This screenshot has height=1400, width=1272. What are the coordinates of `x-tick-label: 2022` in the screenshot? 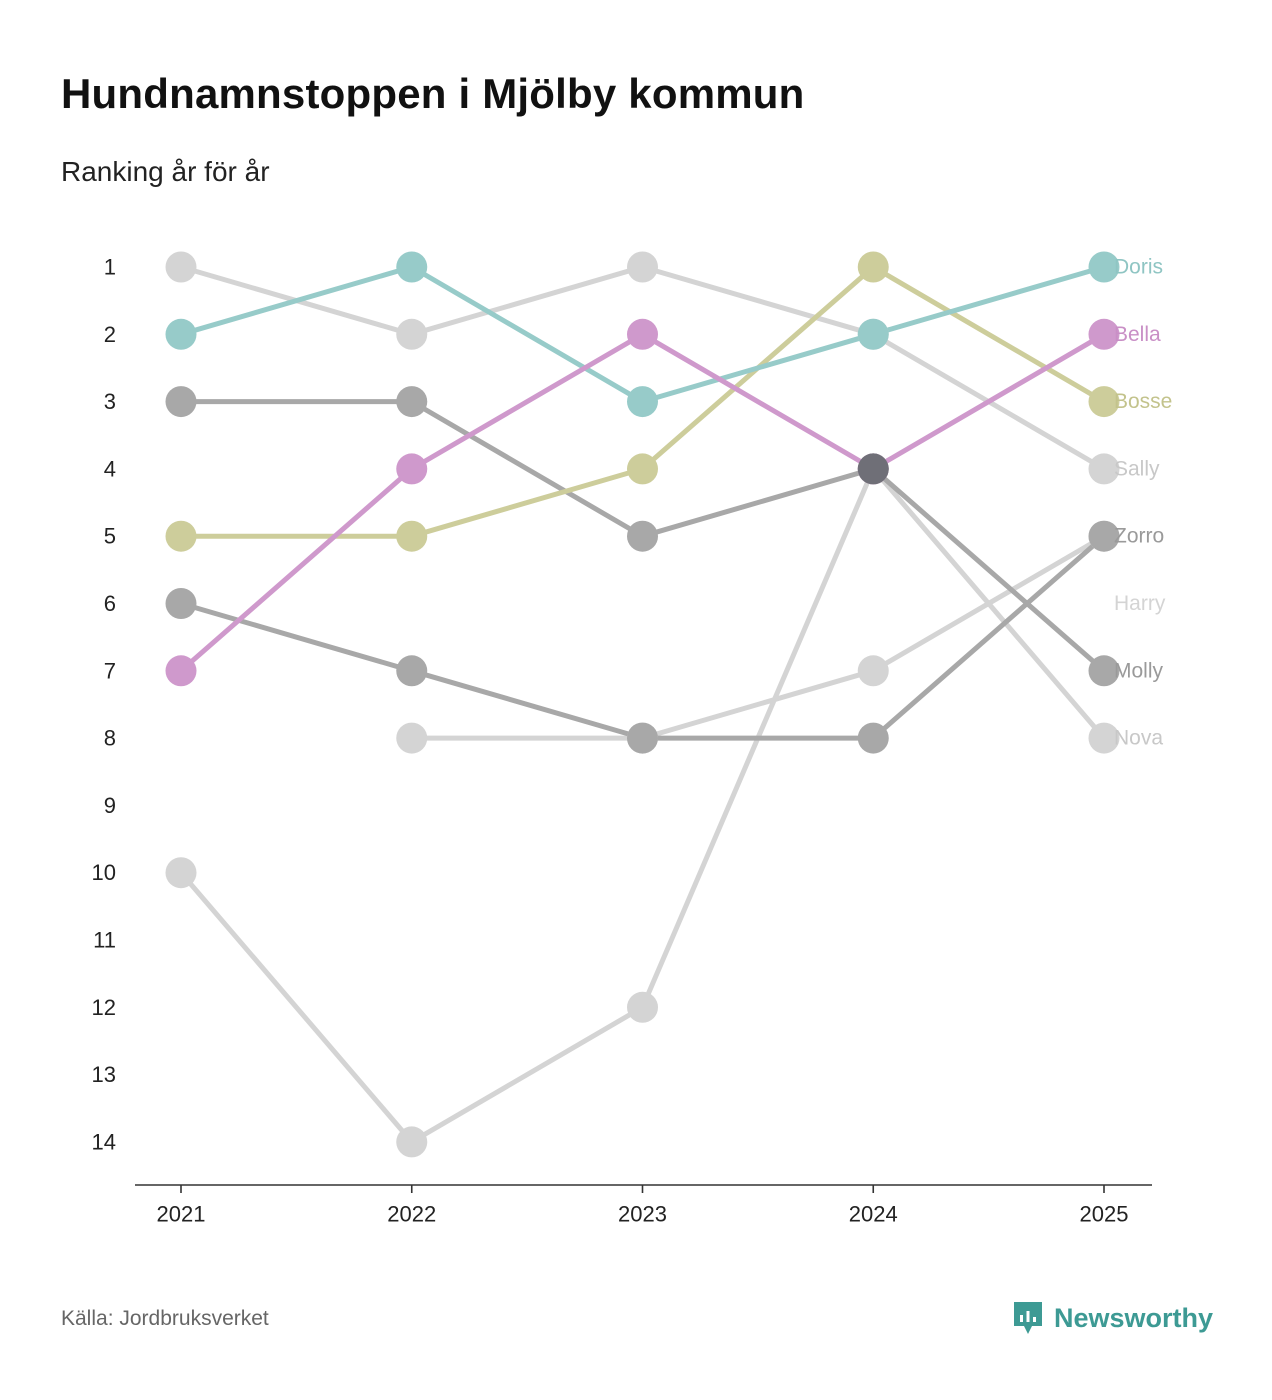 It's located at (411, 1214).